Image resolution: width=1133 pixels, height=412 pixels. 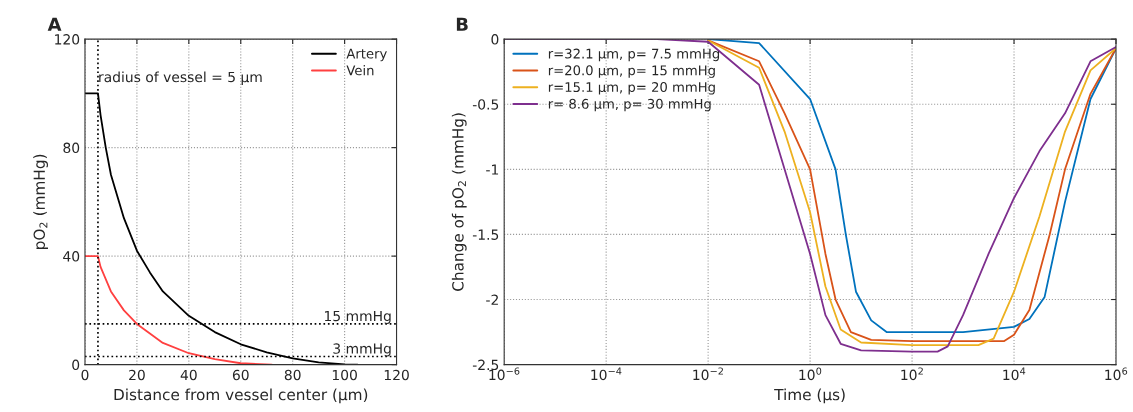 What do you see at coordinates (1116, 374) in the screenshot?
I see `x-tick-label: 10$^{6}$` at bounding box center [1116, 374].